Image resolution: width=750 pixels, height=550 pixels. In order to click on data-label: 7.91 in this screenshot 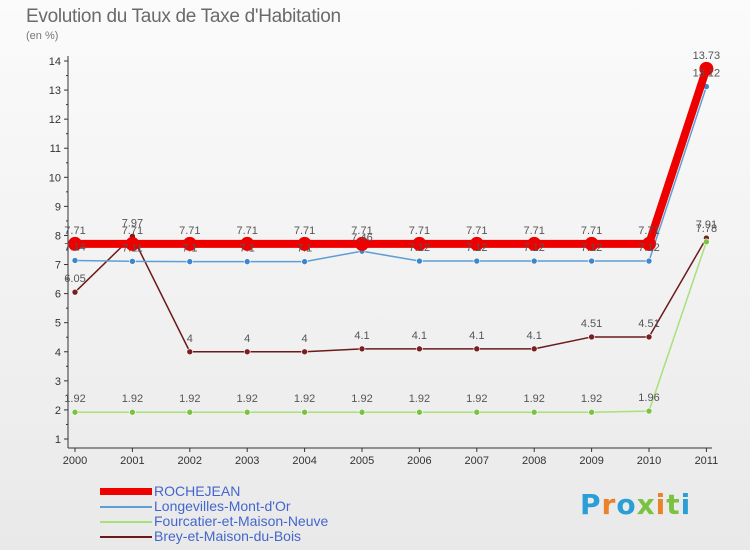, I will do `click(706, 225)`.